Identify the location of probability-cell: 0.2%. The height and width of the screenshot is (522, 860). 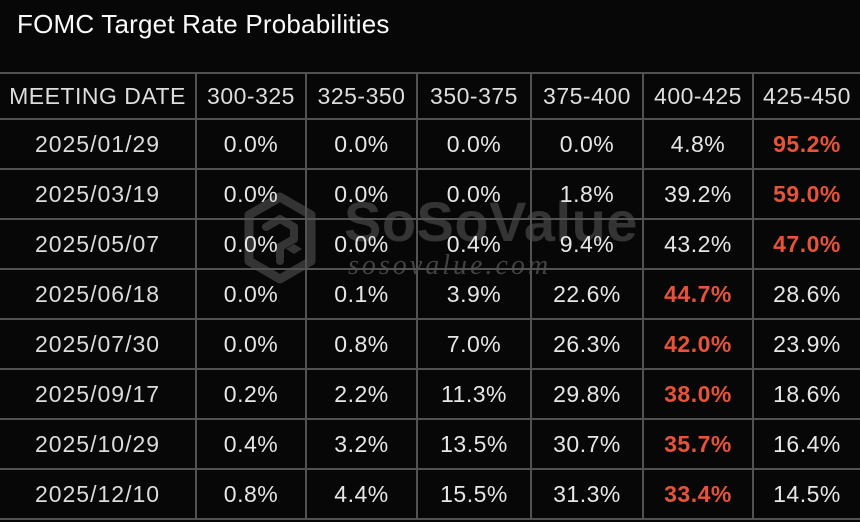
(251, 394).